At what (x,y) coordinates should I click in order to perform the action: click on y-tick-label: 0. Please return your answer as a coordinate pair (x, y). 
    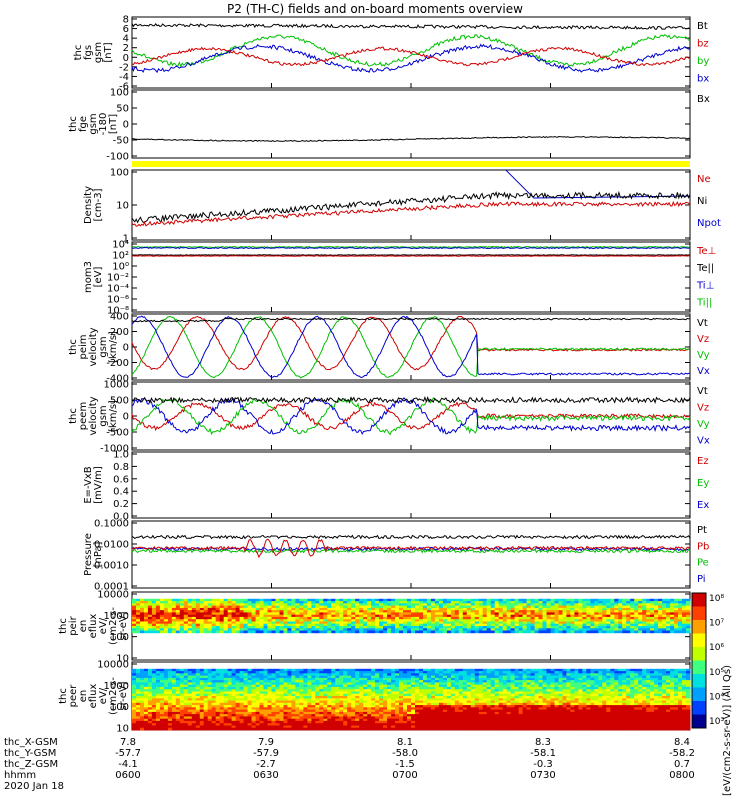
    Looking at the image, I should click on (126, 125).